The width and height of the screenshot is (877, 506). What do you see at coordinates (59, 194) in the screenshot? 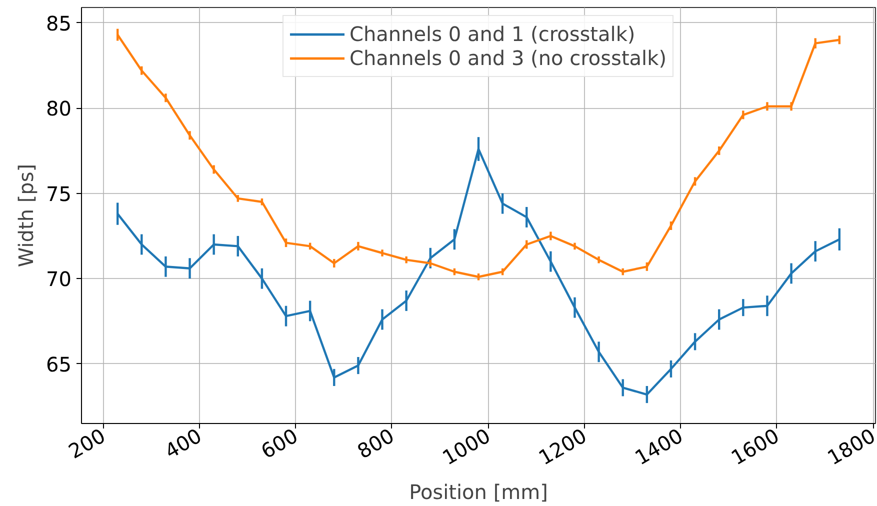
I see `y-tick-label: 75` at bounding box center [59, 194].